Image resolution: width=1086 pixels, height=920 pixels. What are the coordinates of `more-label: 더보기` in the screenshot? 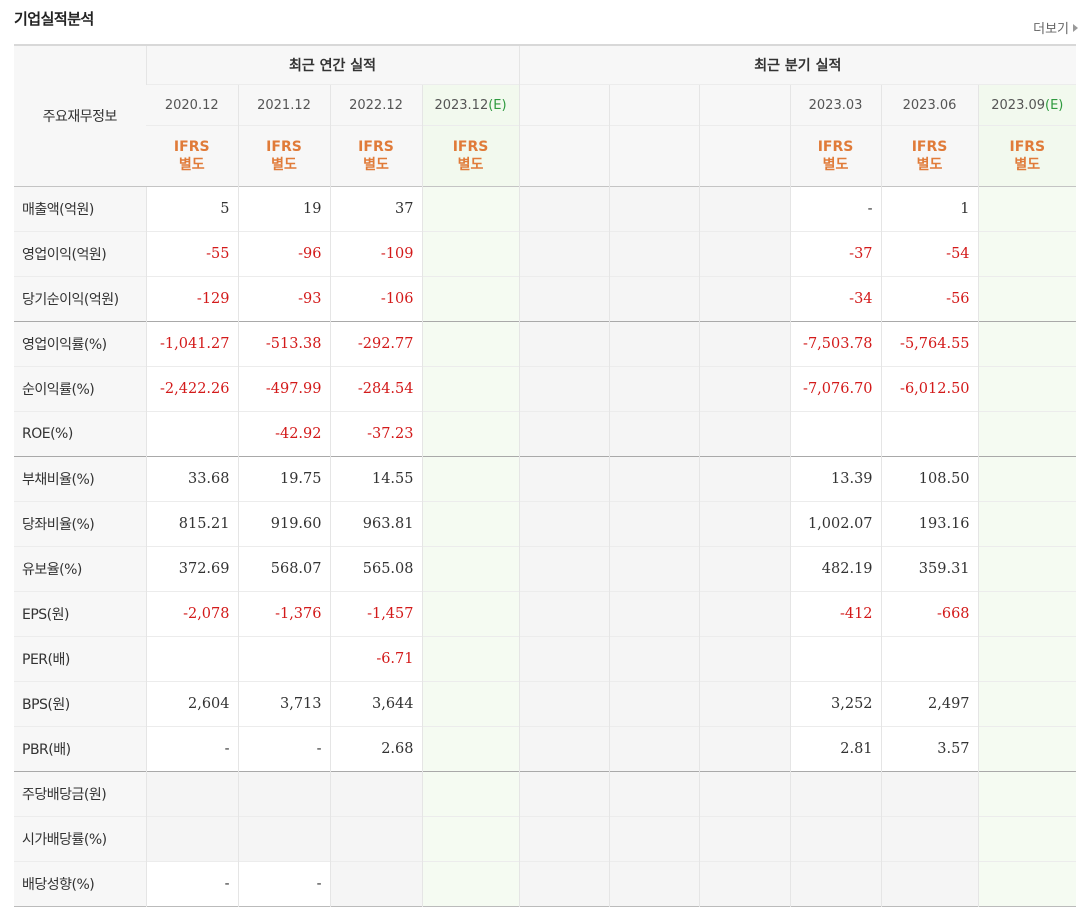 It's located at (1051, 29).